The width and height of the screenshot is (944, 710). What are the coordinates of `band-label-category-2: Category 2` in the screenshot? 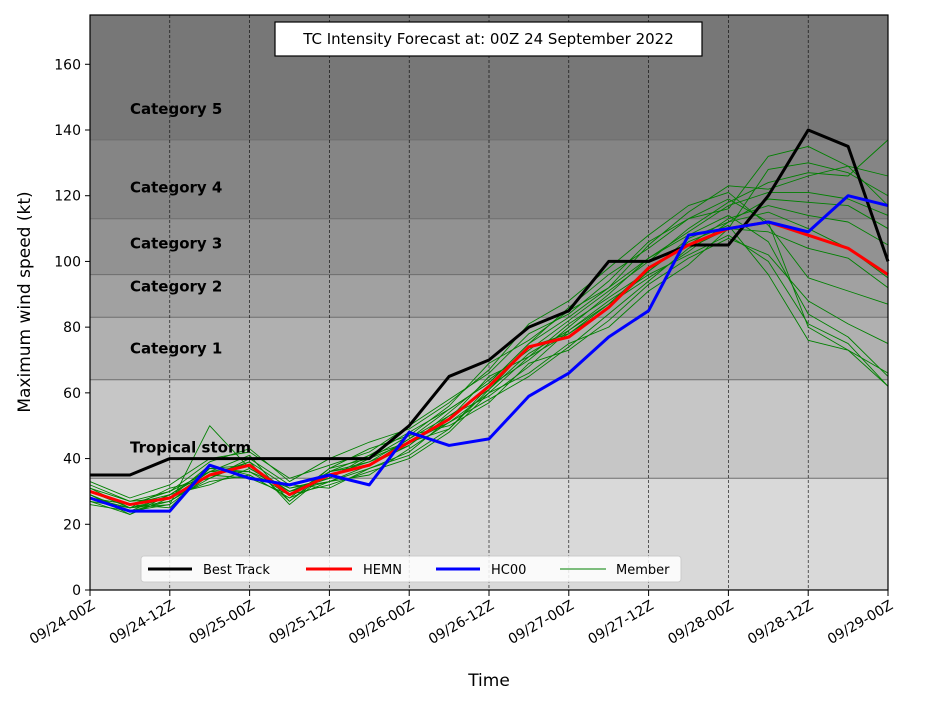 It's located at (176, 286).